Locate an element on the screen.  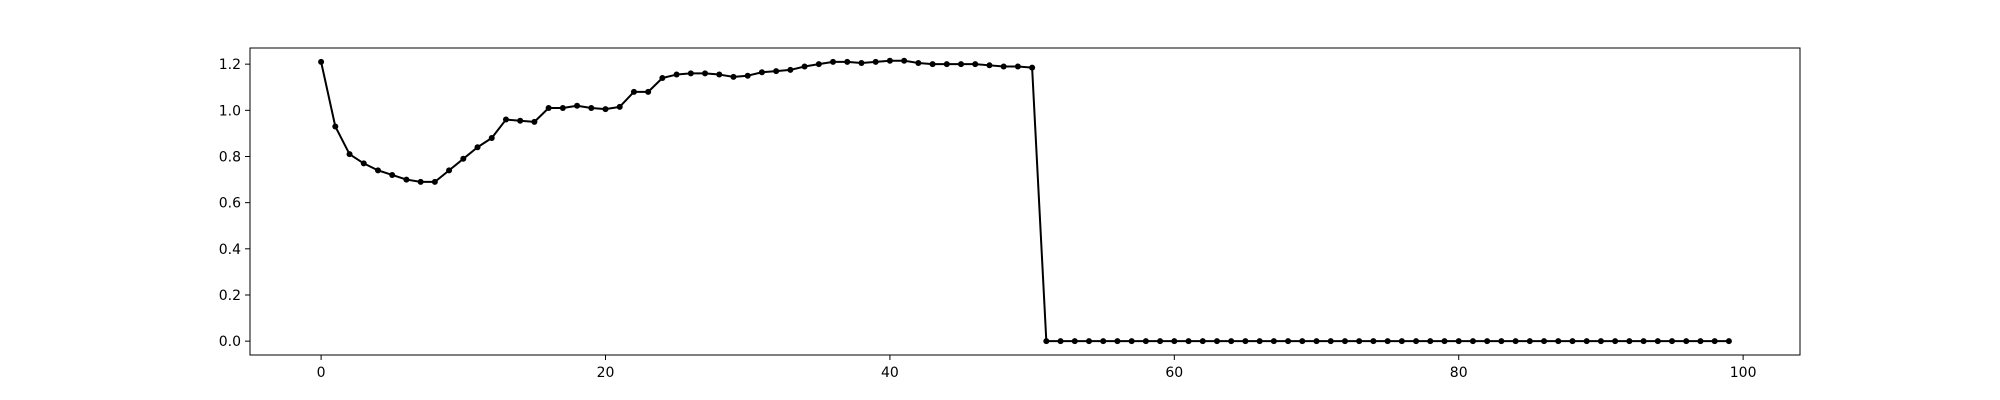
y-tick-label: 0.0 is located at coordinates (230, 342).